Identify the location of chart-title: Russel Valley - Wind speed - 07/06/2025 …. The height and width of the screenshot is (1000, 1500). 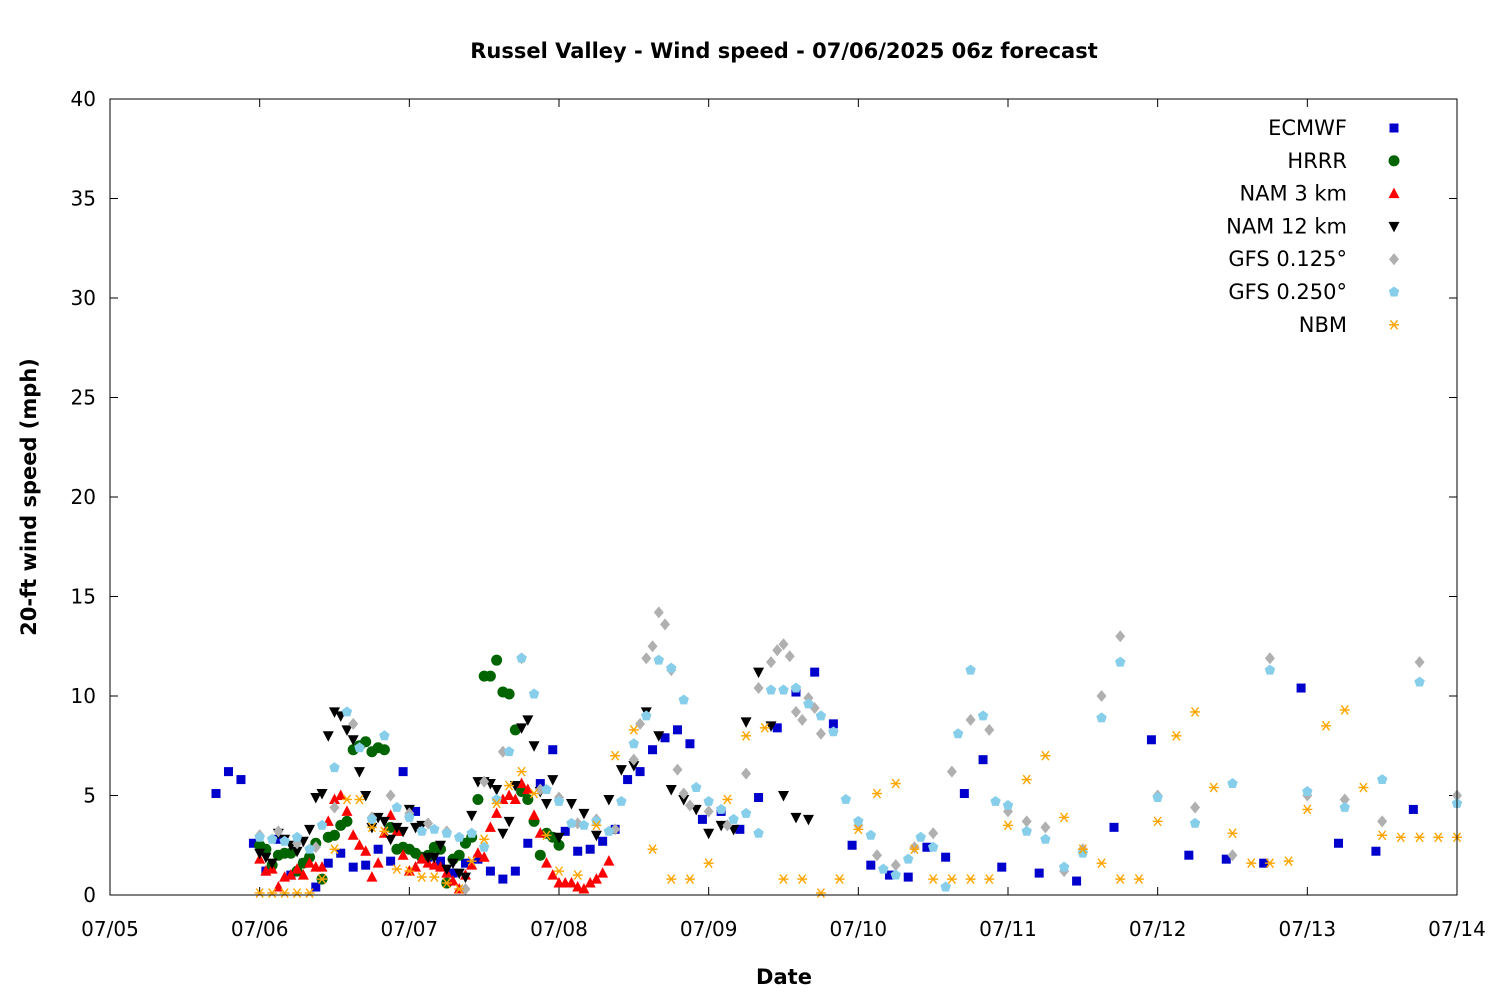
(783, 51).